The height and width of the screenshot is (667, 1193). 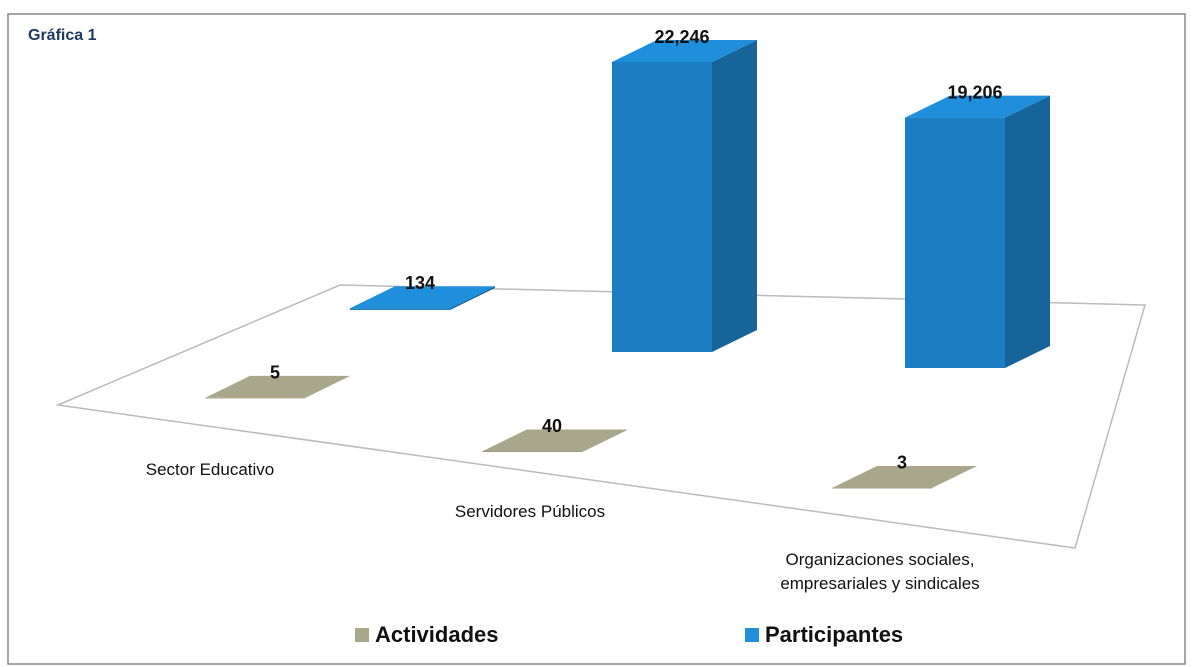 What do you see at coordinates (62, 35) in the screenshot?
I see `chart-title: Gráfica 1` at bounding box center [62, 35].